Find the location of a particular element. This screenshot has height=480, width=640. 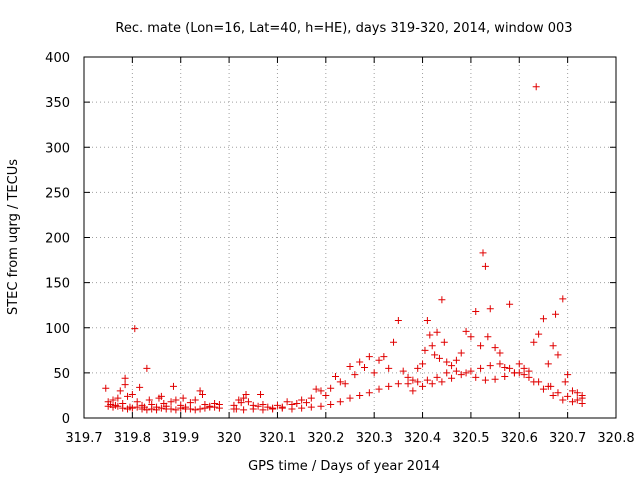

x-tick-label: 320 is located at coordinates (229, 438).